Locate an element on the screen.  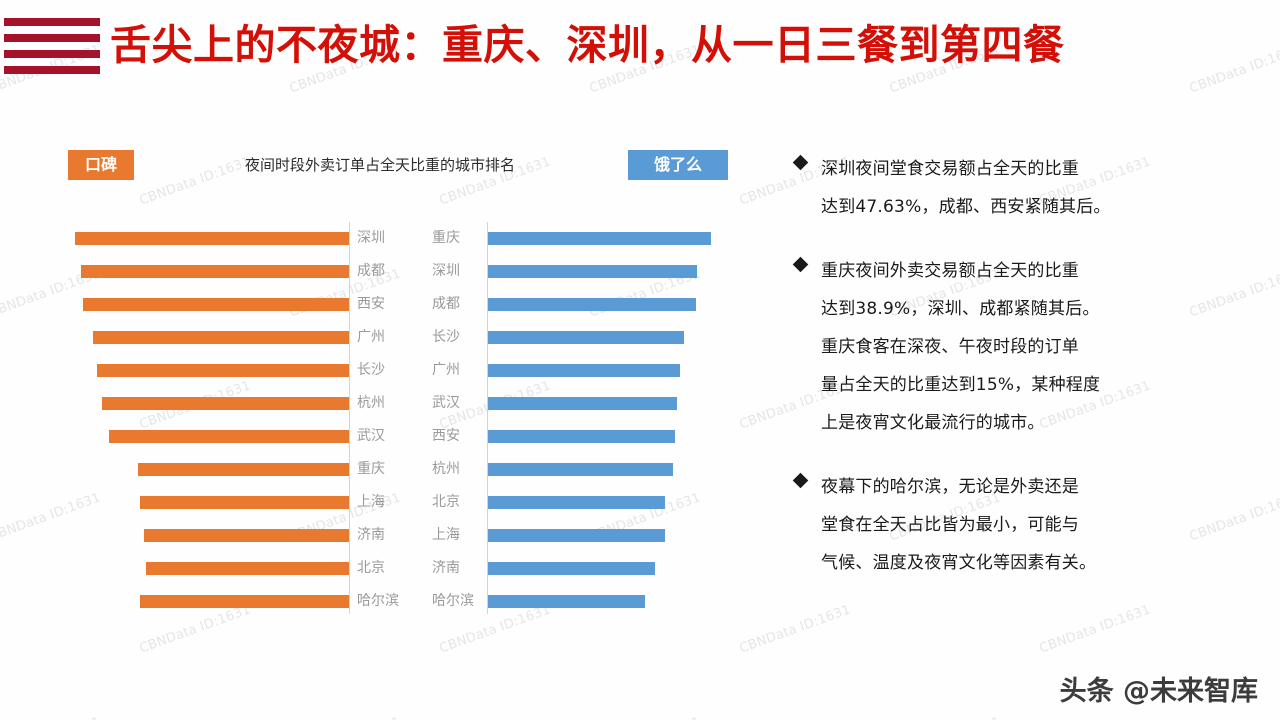
label-eleme-广州: 广州 is located at coordinates (446, 370).